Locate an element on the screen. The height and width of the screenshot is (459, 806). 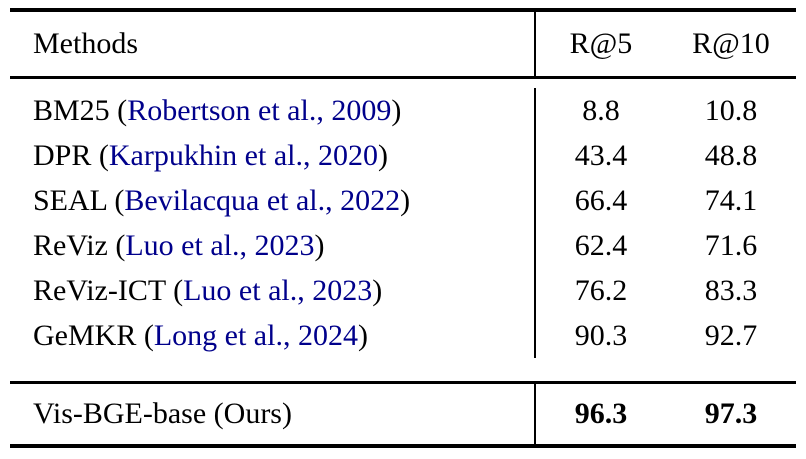
method-name-cell: SEAL (Bevilacqua et al., 2022) is located at coordinates (272, 200).